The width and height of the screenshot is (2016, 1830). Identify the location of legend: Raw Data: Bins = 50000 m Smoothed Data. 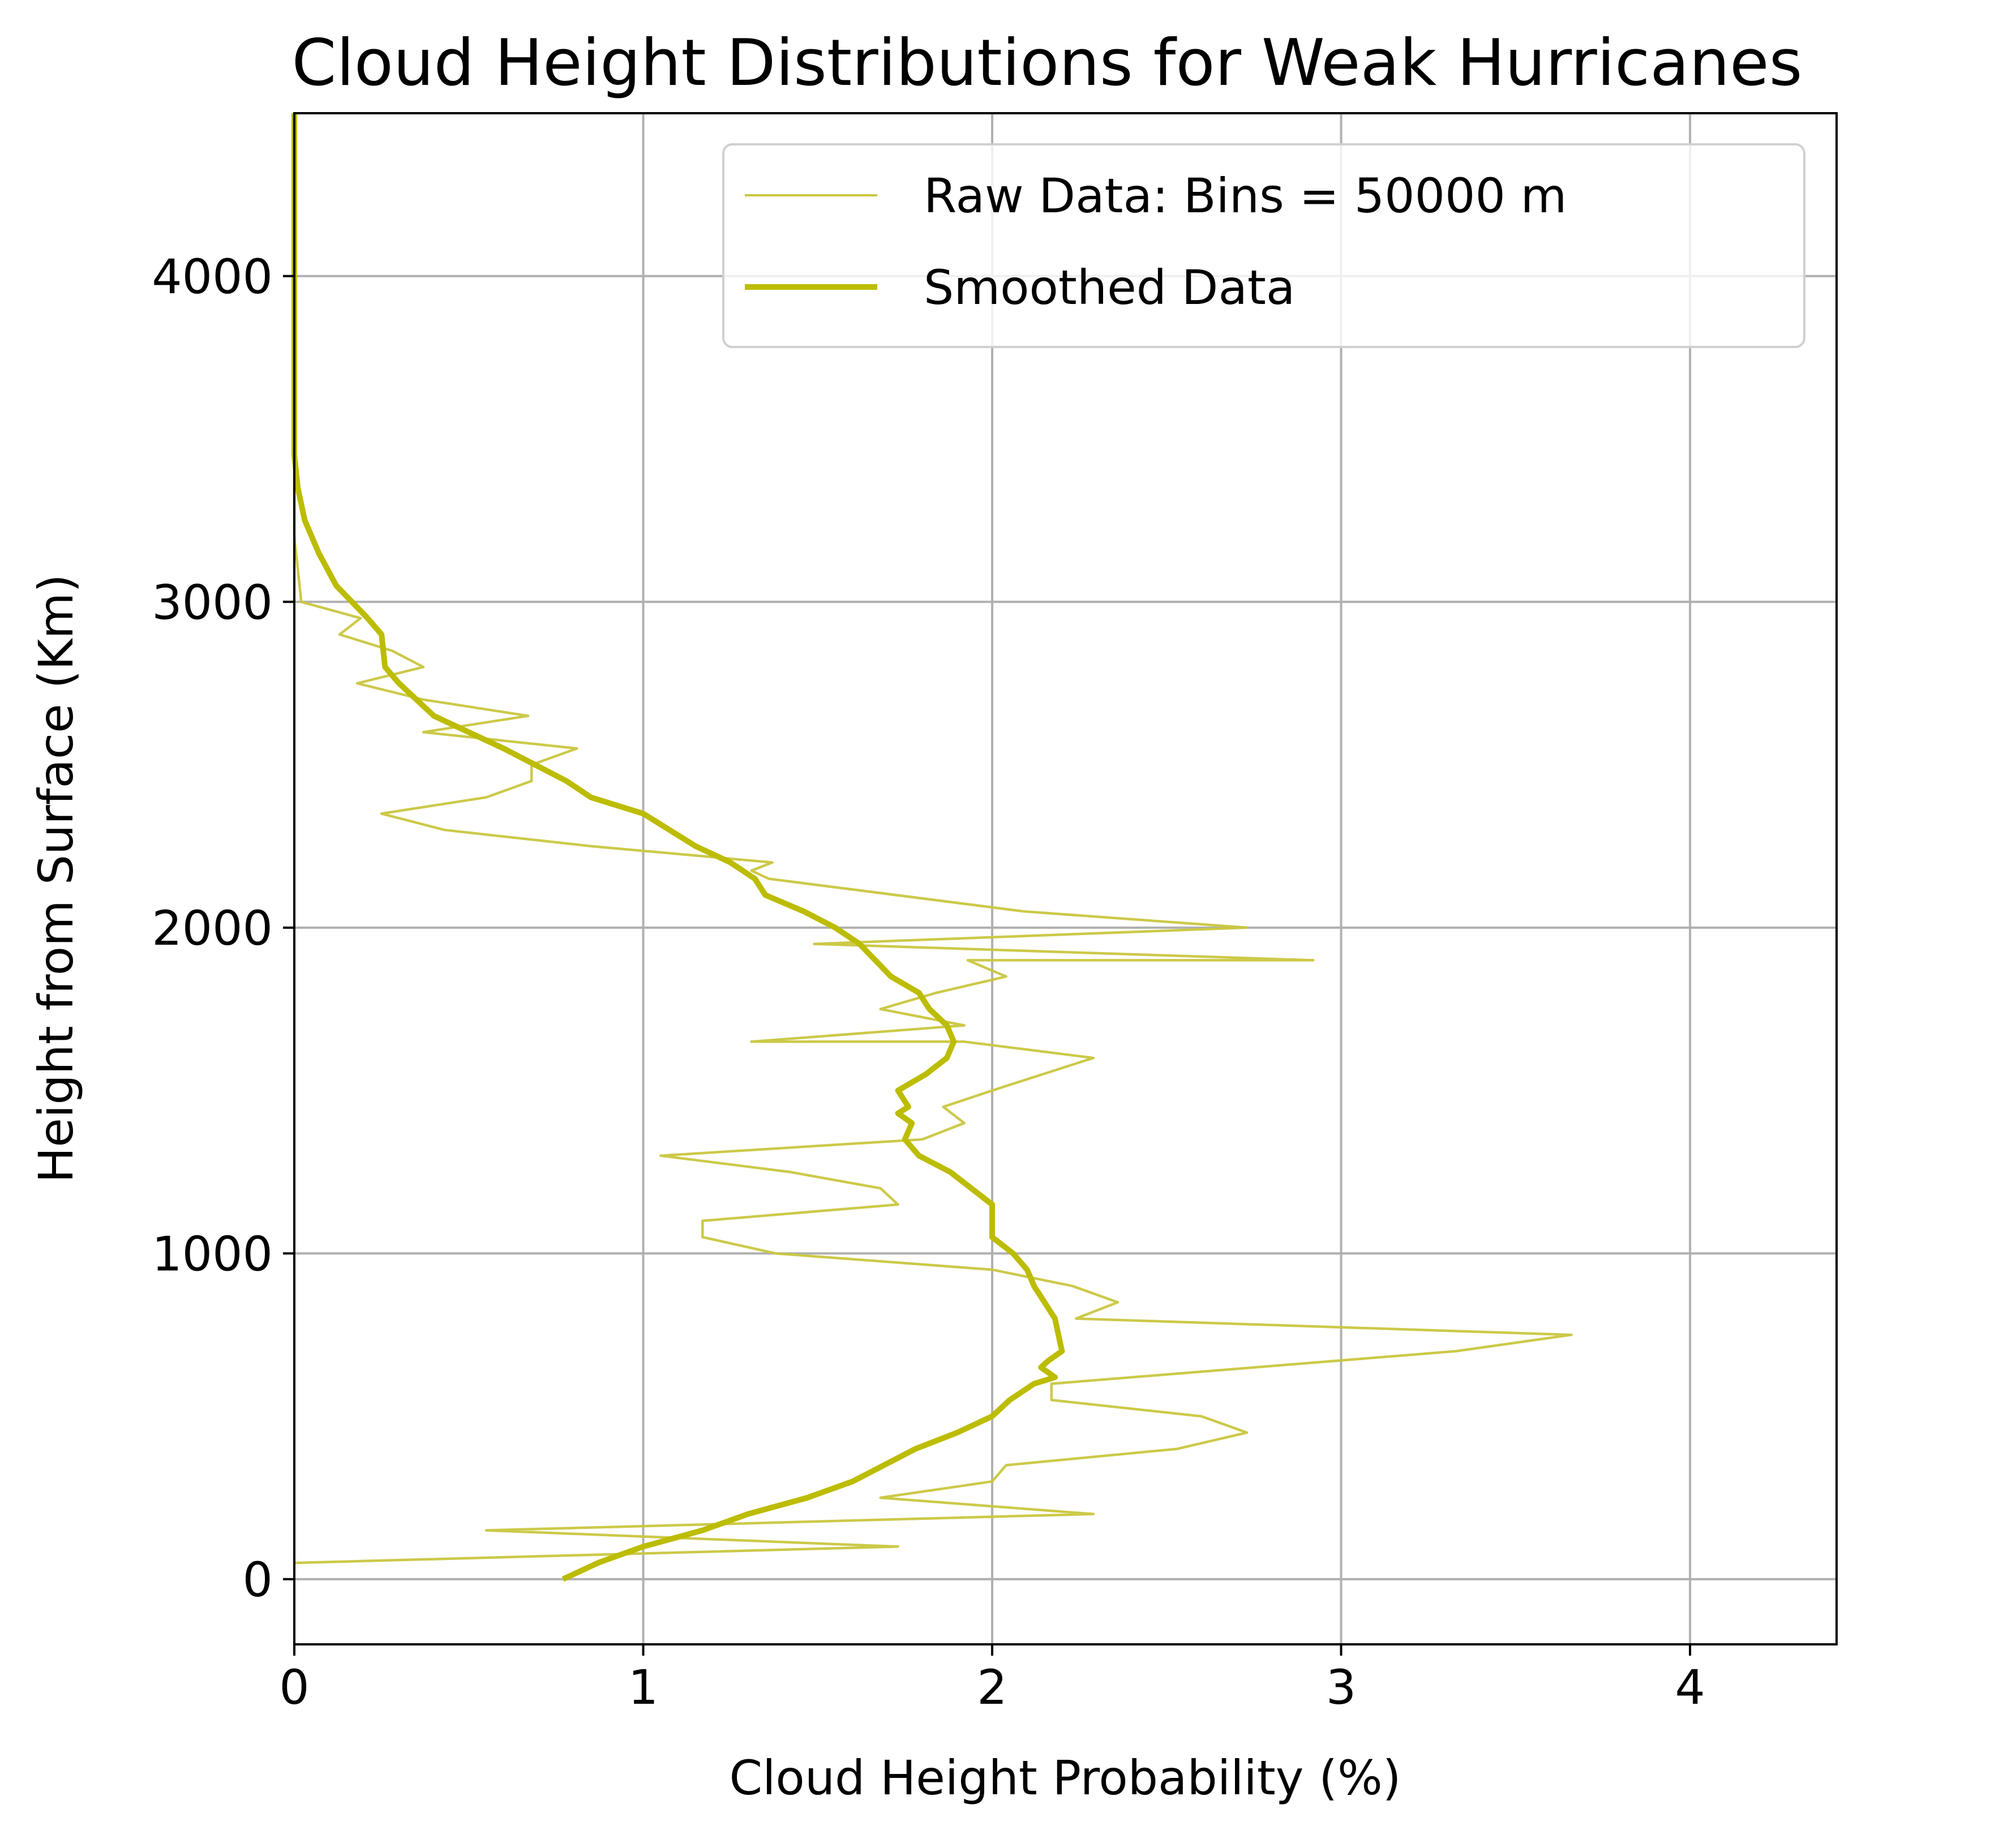
(1263, 245).